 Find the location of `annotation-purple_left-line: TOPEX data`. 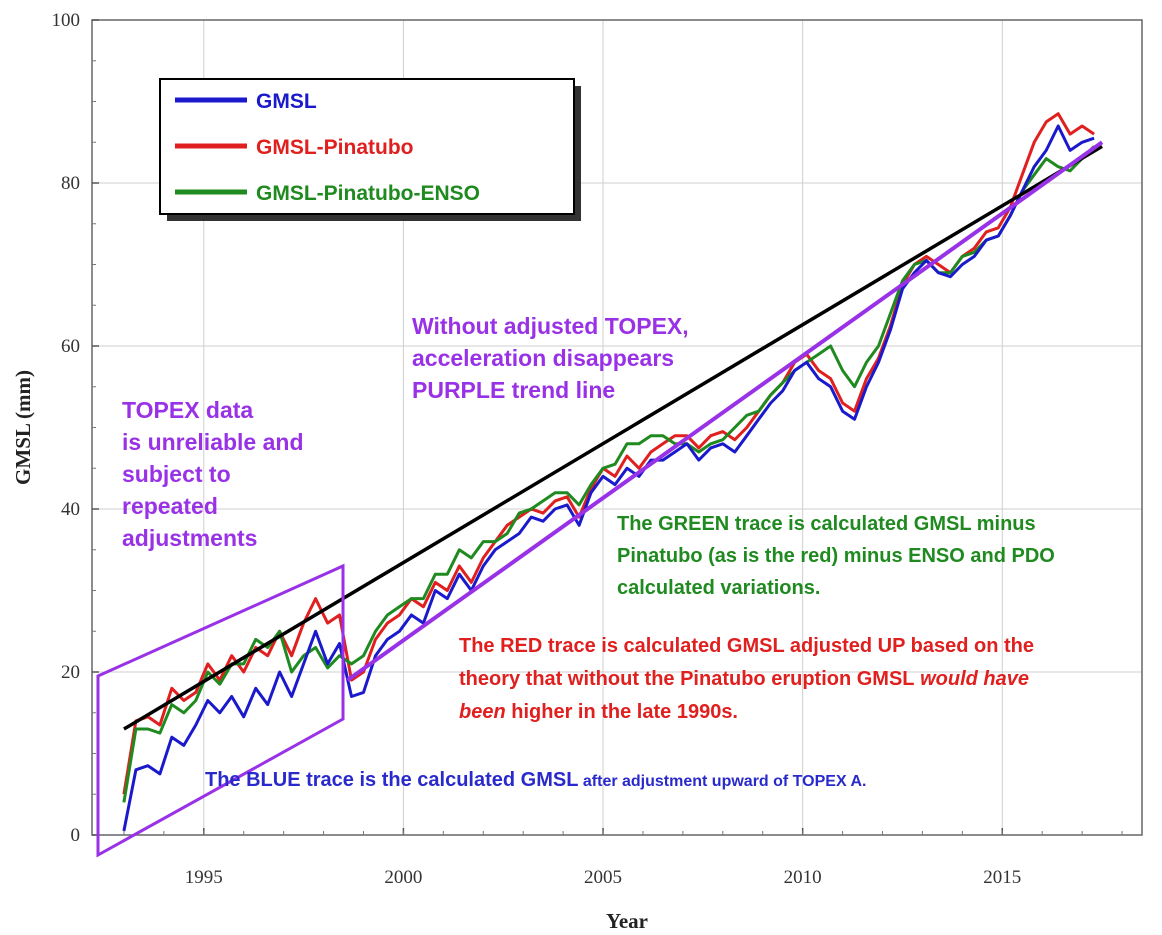

annotation-purple_left-line: TOPEX data is located at coordinates (187, 410).